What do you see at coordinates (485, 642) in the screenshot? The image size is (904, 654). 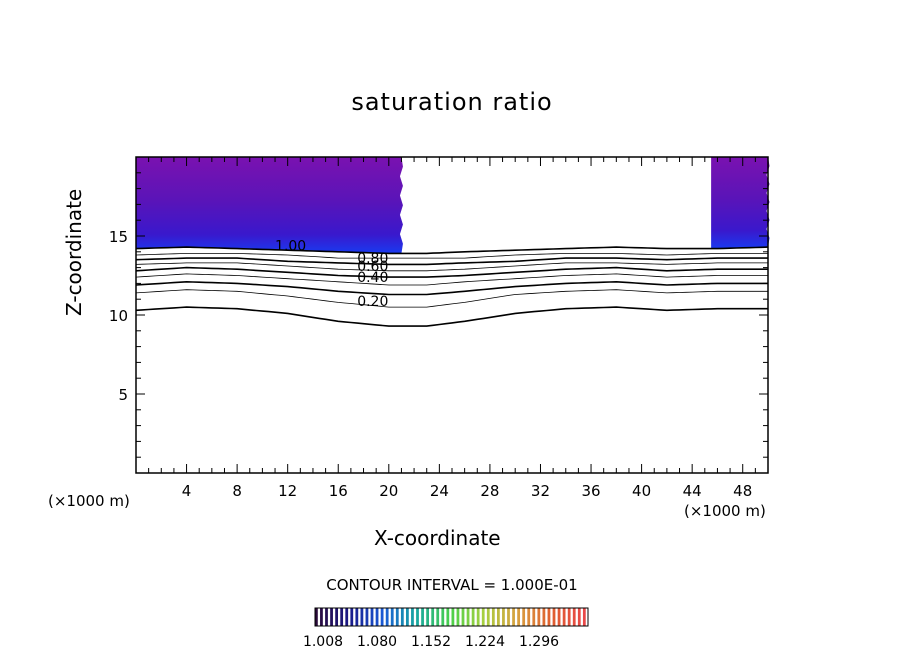 I see `colorbar-label-4: 1.224` at bounding box center [485, 642].